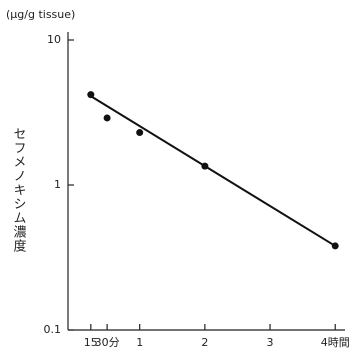 The width and height of the screenshot is (362, 351). Describe the element at coordinates (107, 342) in the screenshot. I see `x-tick-label: 30分` at that location.